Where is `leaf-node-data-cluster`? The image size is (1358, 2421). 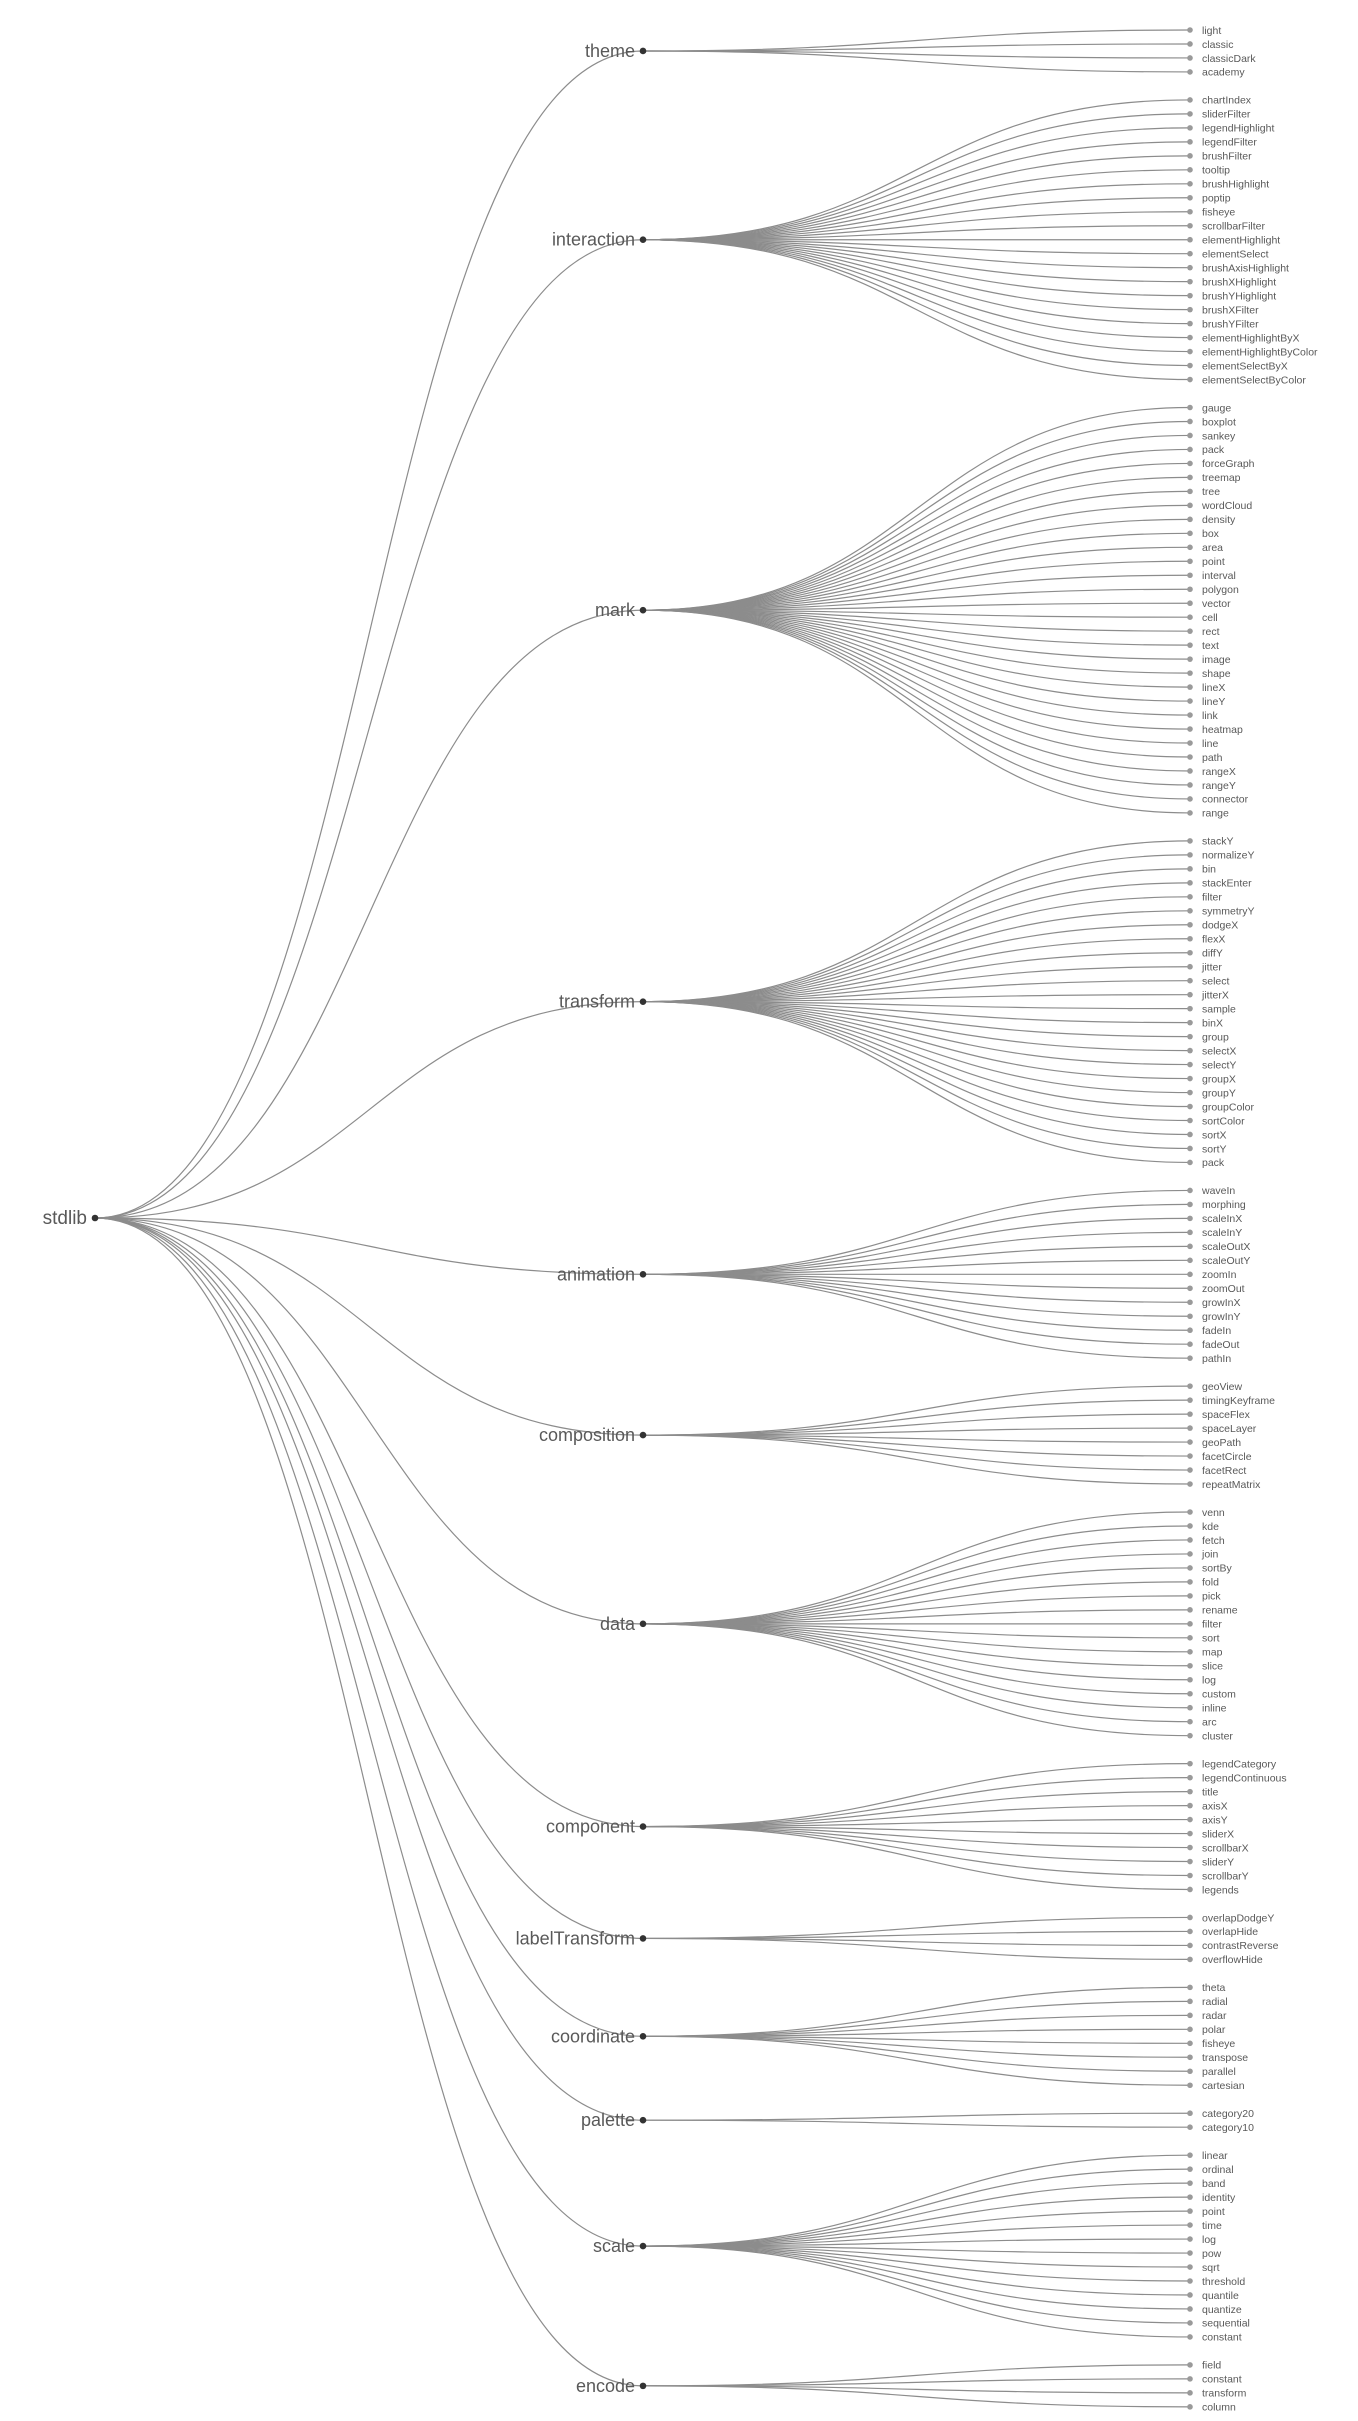
leaf-node-data-cluster is located at coordinates (1190, 1735).